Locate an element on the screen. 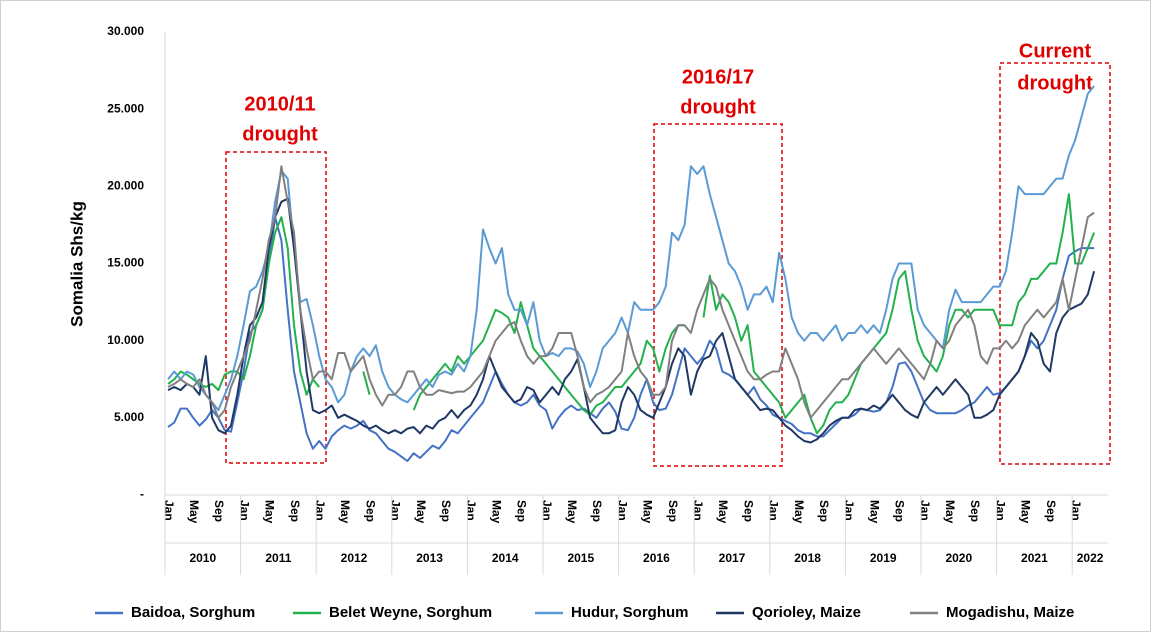  legend-label: Qorioley, Maize is located at coordinates (806, 612).